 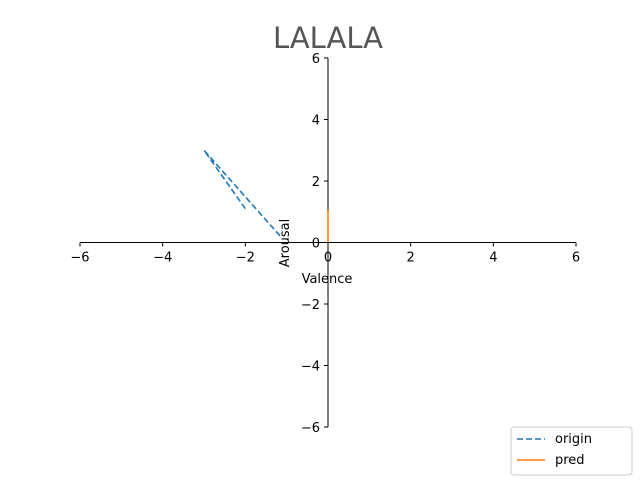 I want to click on x-tick-label: 0, so click(x=328, y=258).